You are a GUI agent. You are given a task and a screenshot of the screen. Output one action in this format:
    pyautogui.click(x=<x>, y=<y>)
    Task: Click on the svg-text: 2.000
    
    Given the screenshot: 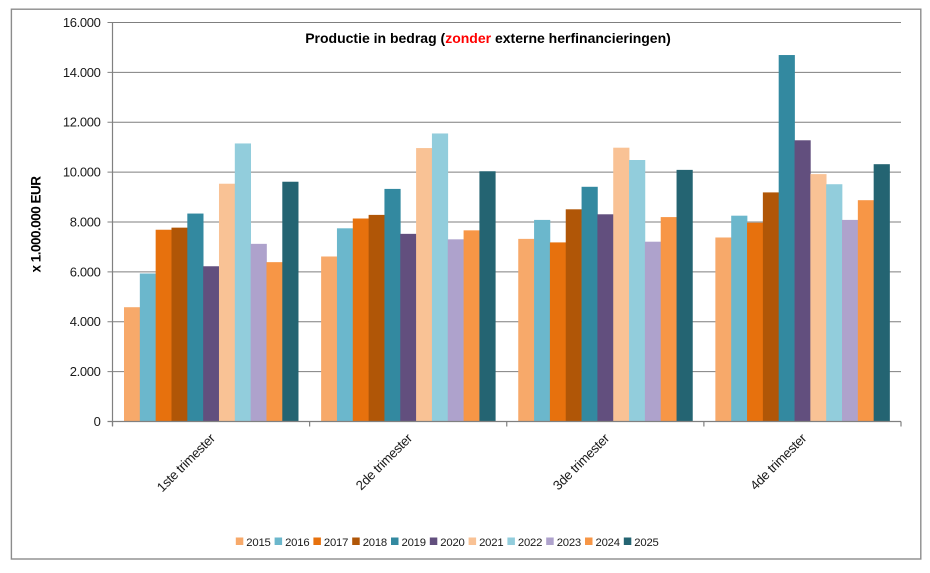 What is the action you would take?
    pyautogui.click(x=85, y=371)
    